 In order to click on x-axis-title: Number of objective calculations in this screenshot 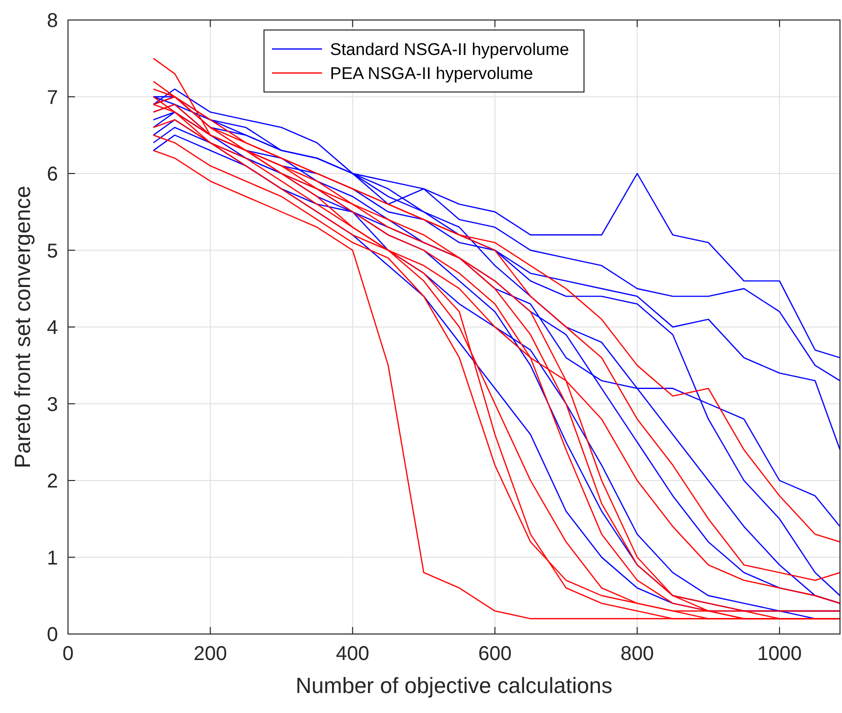, I will do `click(454, 685)`.